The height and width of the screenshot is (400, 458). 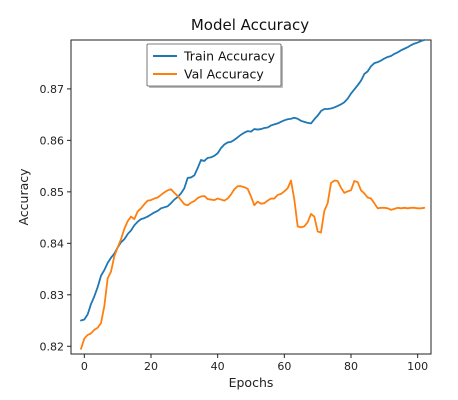 I want to click on x-tick-label: 20, so click(x=151, y=366).